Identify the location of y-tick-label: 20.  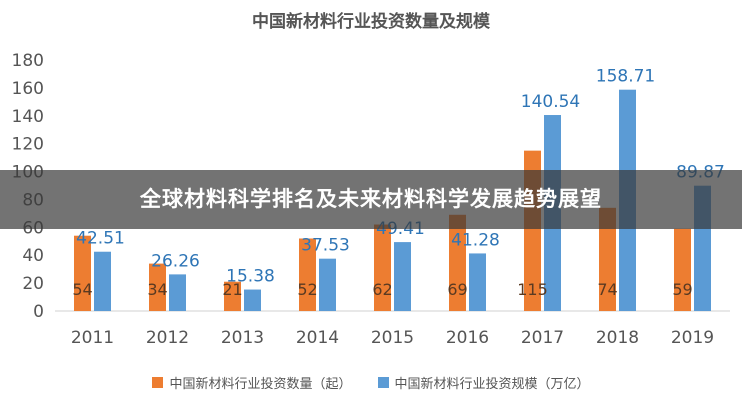
(33, 284).